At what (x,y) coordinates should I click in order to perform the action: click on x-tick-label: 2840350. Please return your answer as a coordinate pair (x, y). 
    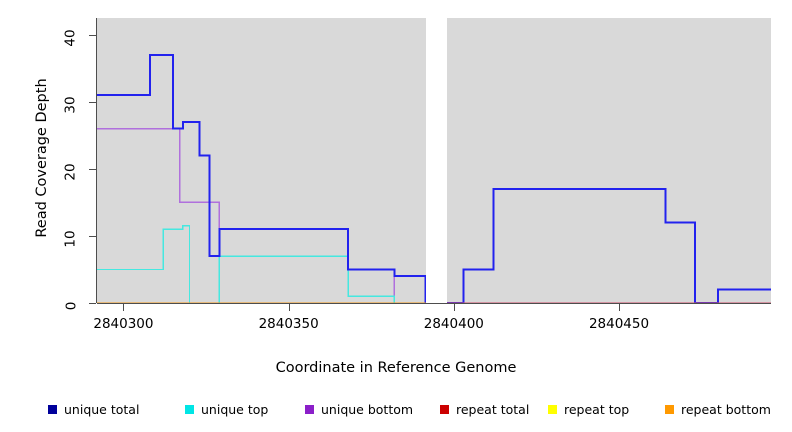
    Looking at the image, I should click on (288, 324).